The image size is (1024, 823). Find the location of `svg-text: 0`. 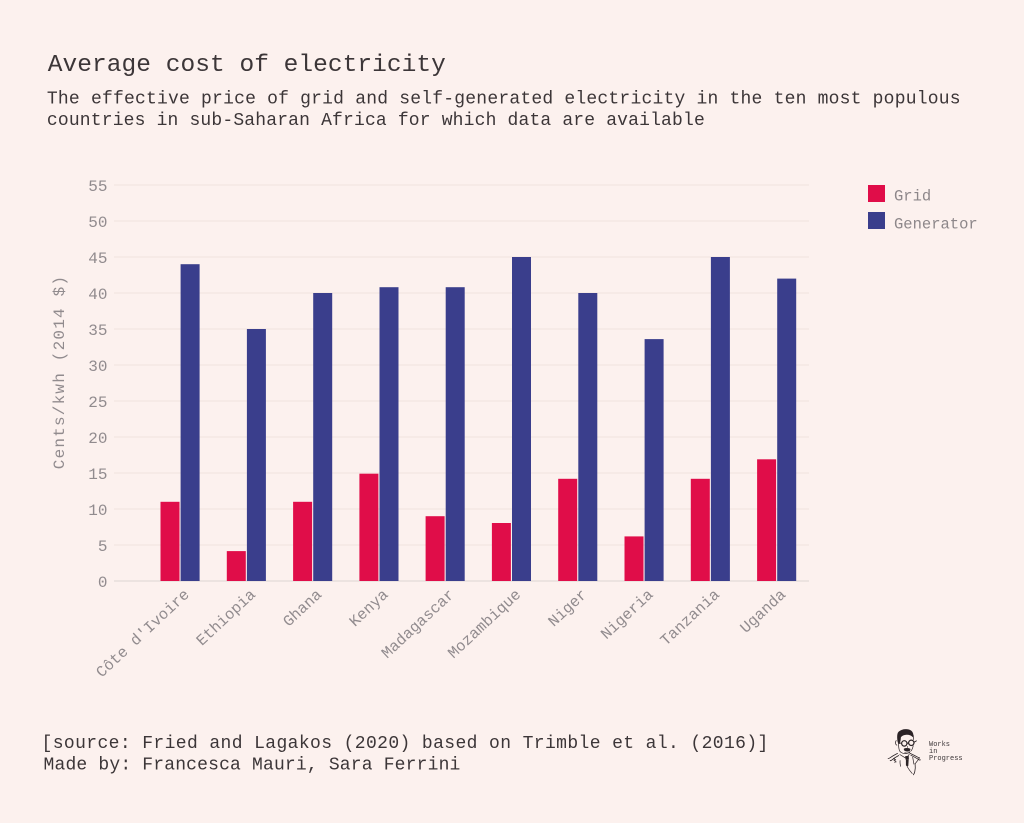

svg-text: 0 is located at coordinates (103, 583).